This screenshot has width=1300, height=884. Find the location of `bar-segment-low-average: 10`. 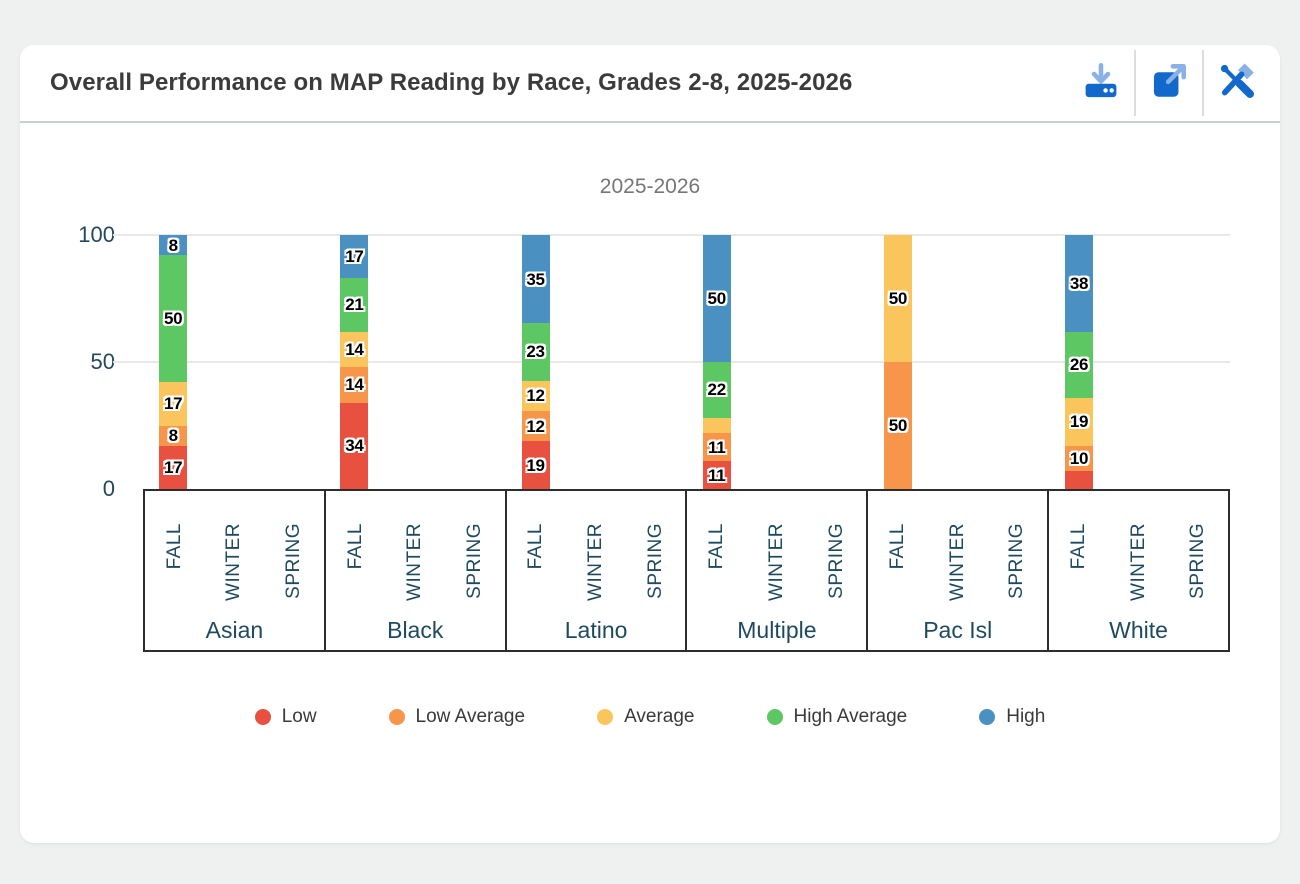

bar-segment-low-average: 10 is located at coordinates (1079, 458).